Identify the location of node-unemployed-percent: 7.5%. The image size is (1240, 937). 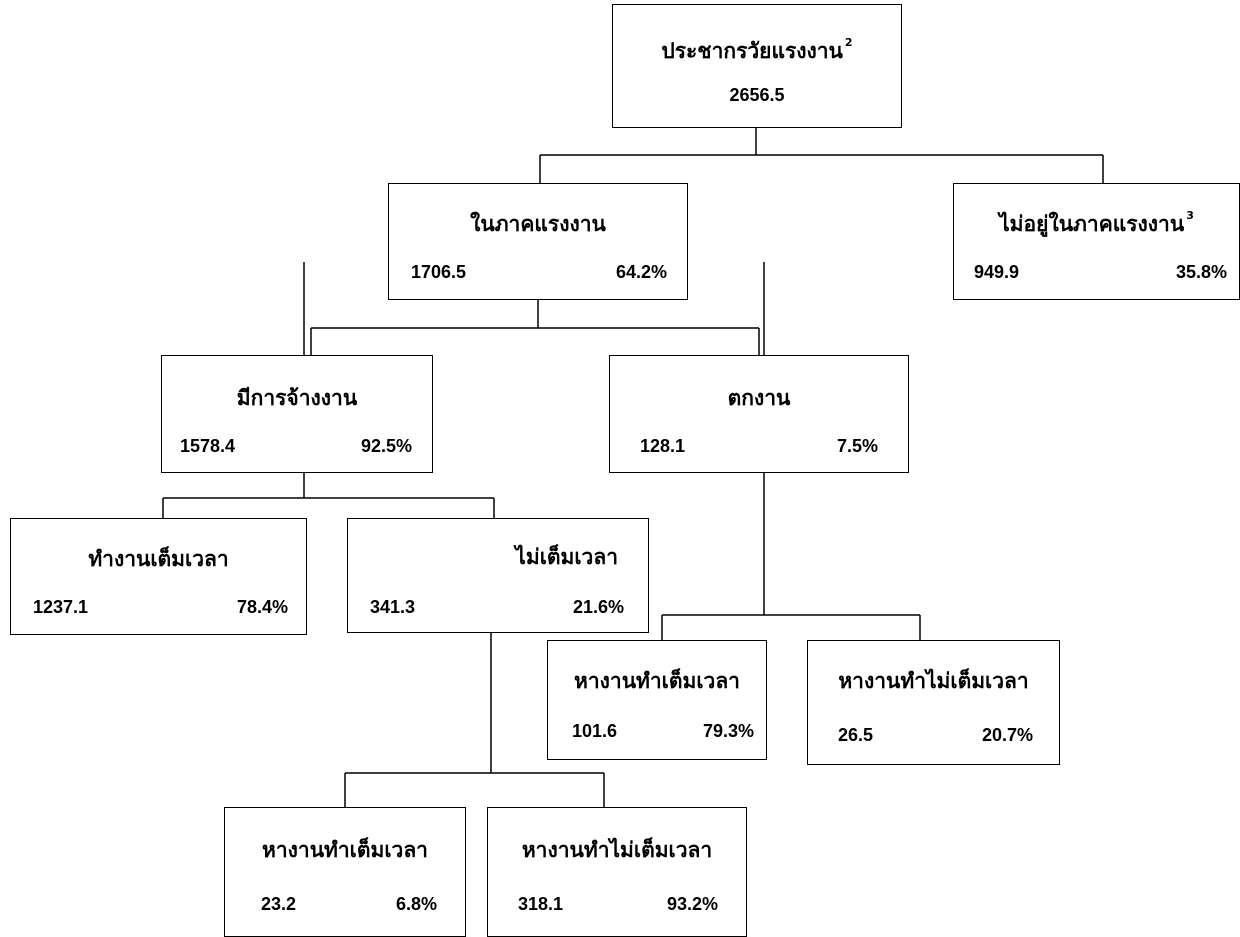
(857, 446).